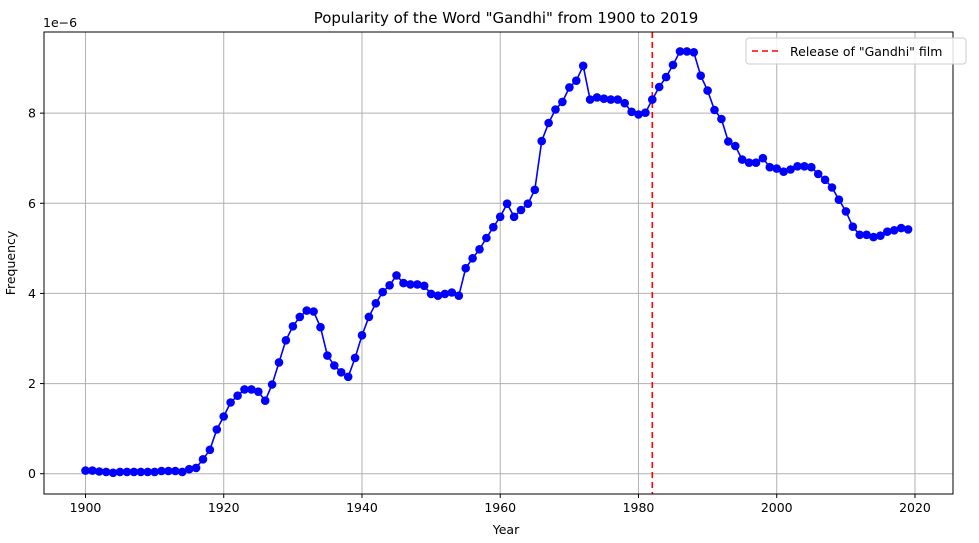 The width and height of the screenshot is (979, 543). I want to click on legend-item-label: Release of "Gandhi" film, so click(866, 51).